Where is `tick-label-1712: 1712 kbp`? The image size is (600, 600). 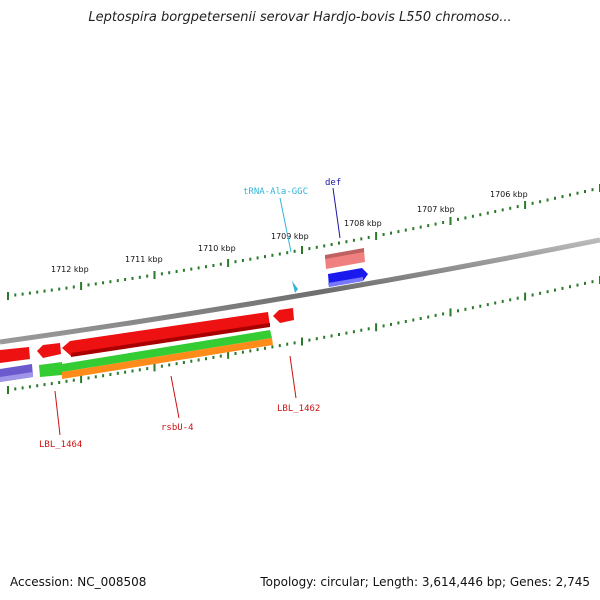
tick-label-1712: 1712 kbp is located at coordinates (70, 269).